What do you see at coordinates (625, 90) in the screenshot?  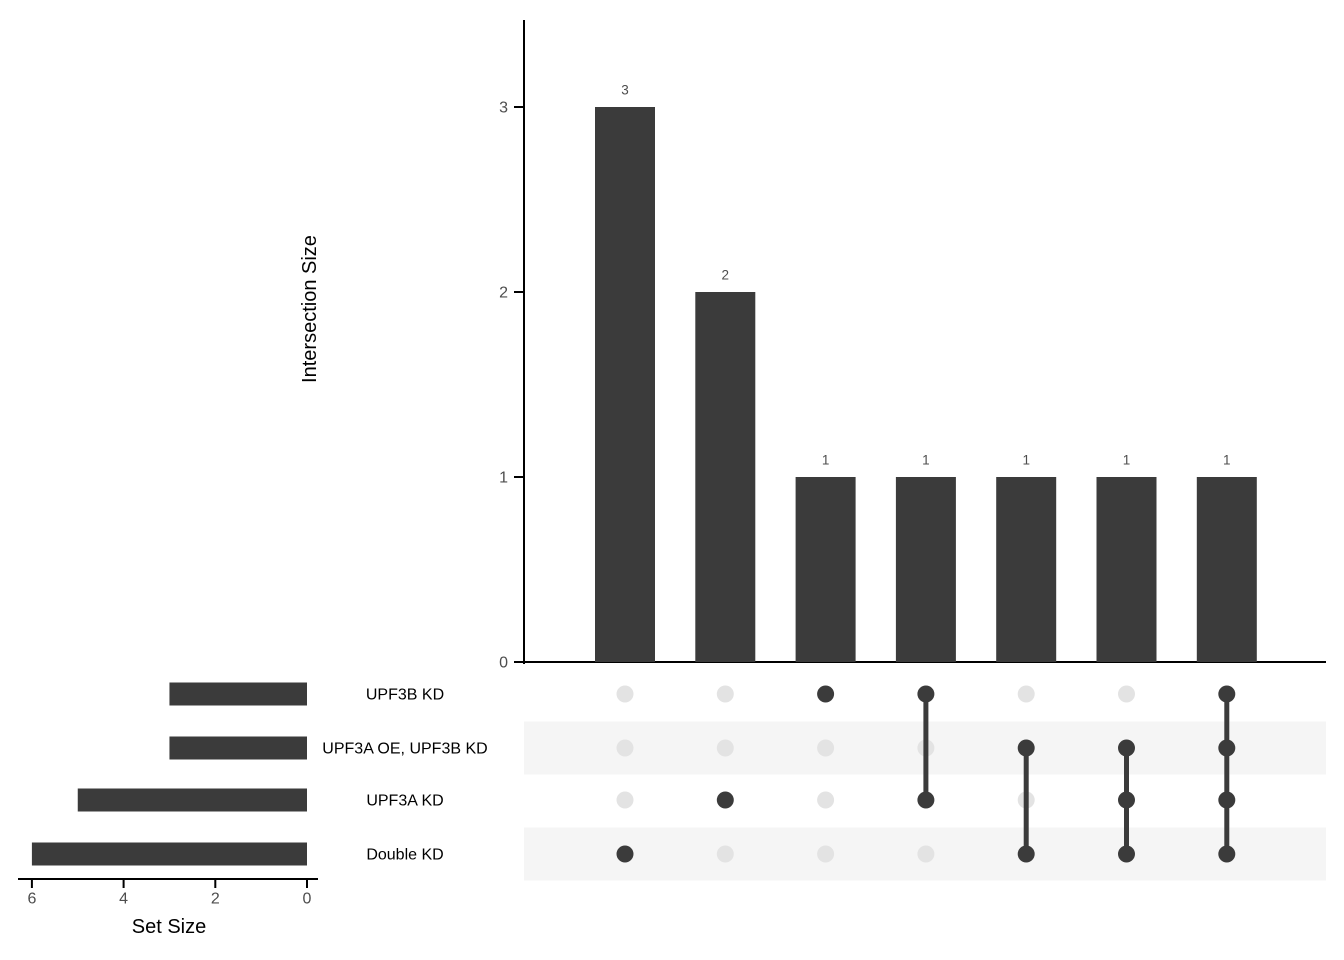 I see `intersection-bar-value-label: 3` at bounding box center [625, 90].